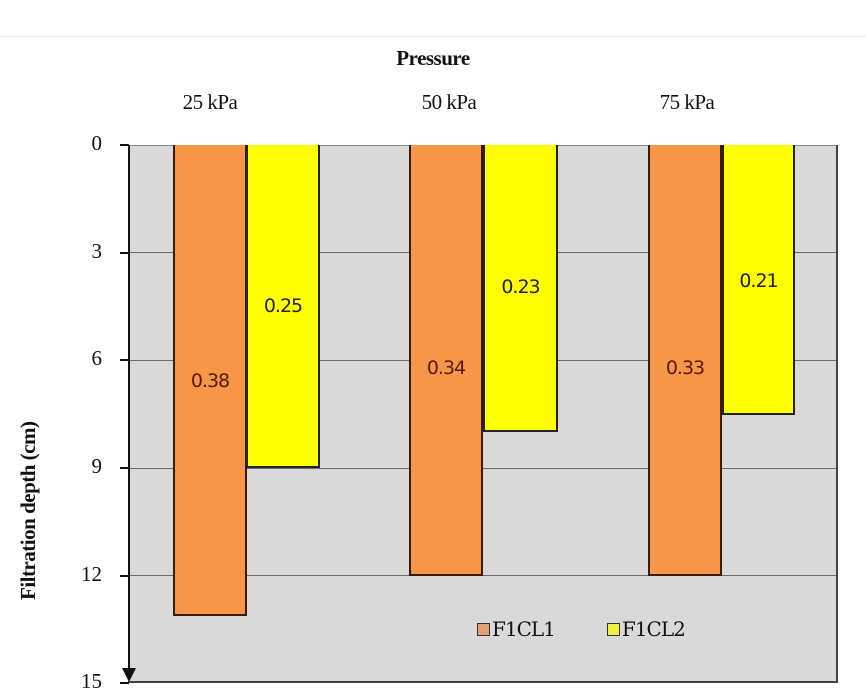  I want to click on y-tick-label-15: 15, so click(91, 681).